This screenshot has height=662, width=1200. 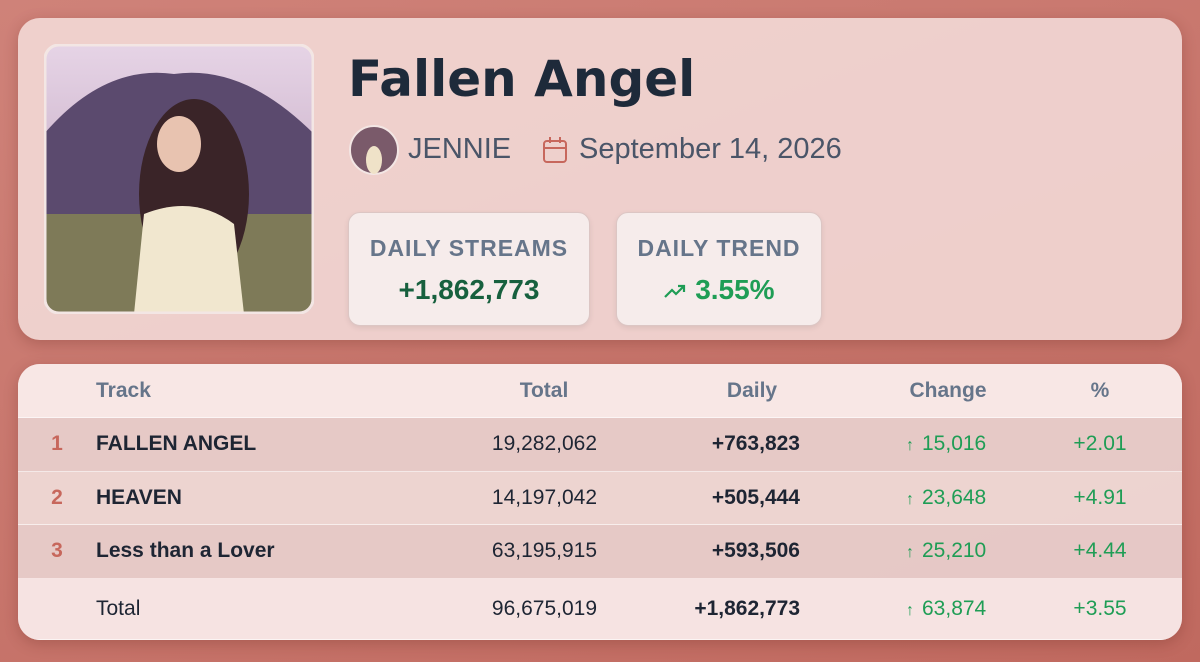 I want to click on column-header: Change, so click(x=948, y=390).